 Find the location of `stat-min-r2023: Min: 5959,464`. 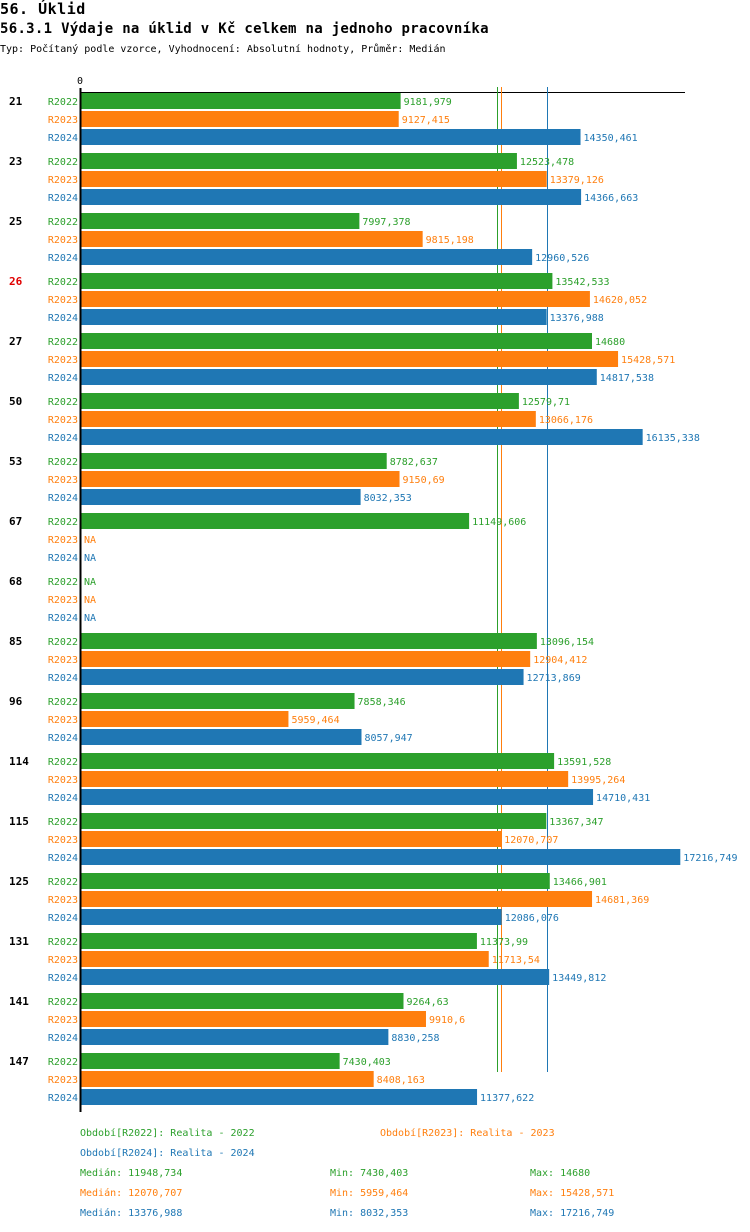

stat-min-r2023: Min: 5959,464 is located at coordinates (369, 1193).